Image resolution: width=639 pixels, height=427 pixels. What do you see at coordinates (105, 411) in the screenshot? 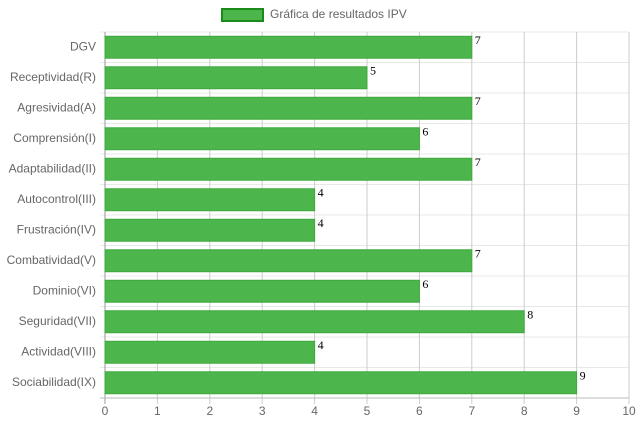
I see `x-tick-label: 0` at bounding box center [105, 411].